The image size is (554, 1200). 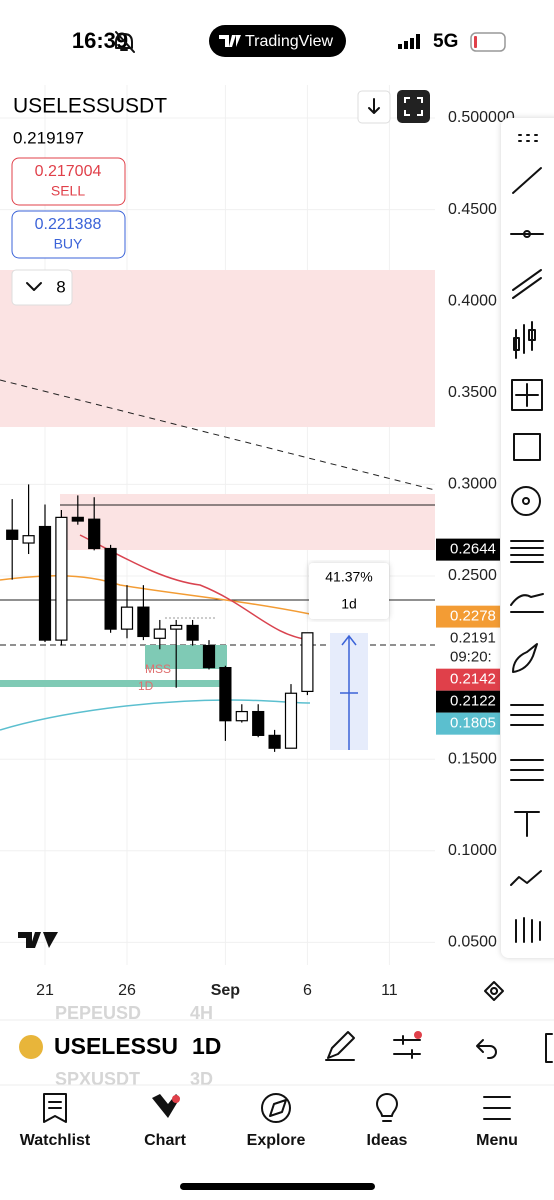 I want to click on more-button, so click(x=549, y=1048).